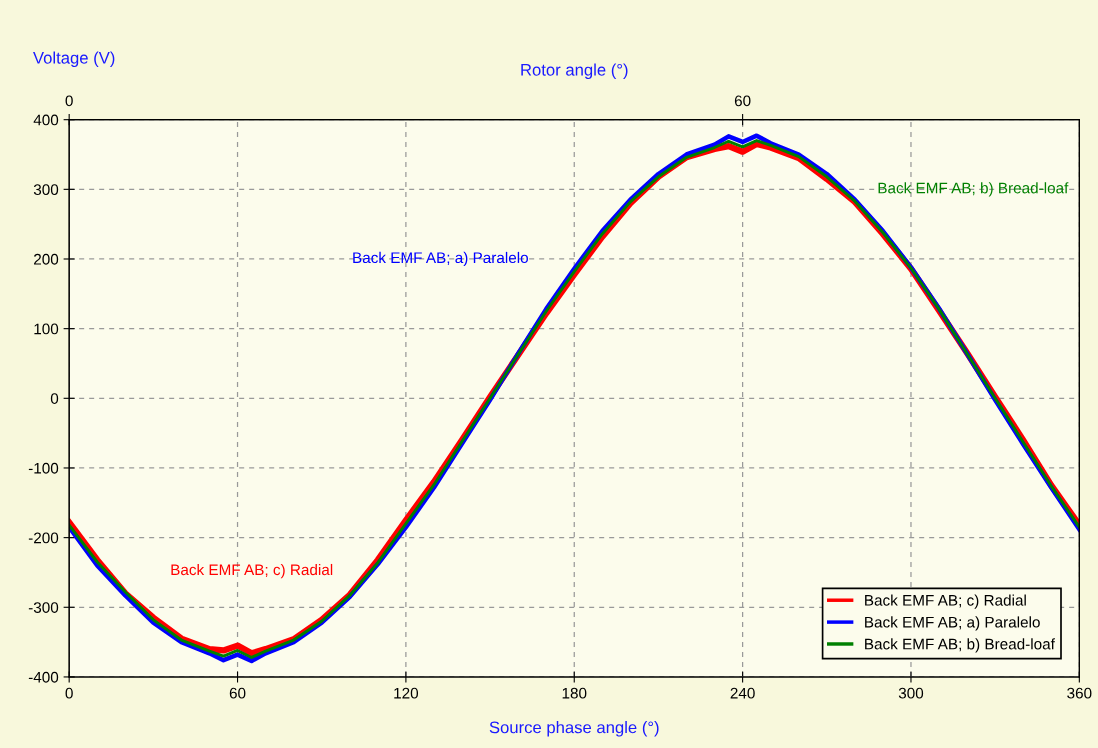 This screenshot has width=1098, height=748. Describe the element at coordinates (574, 693) in the screenshot. I see `x-tick-label: 180` at that location.